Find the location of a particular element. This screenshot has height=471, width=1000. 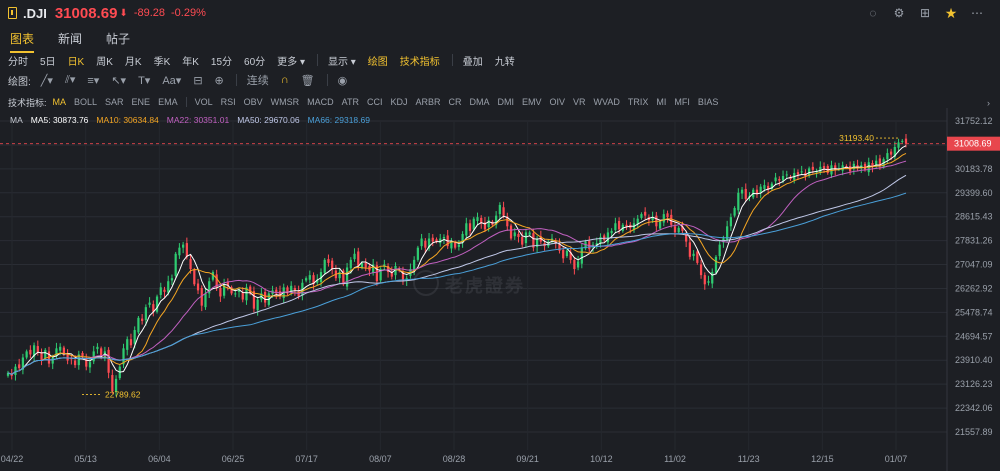

indicator-button: 技术指标 is located at coordinates (419, 62).